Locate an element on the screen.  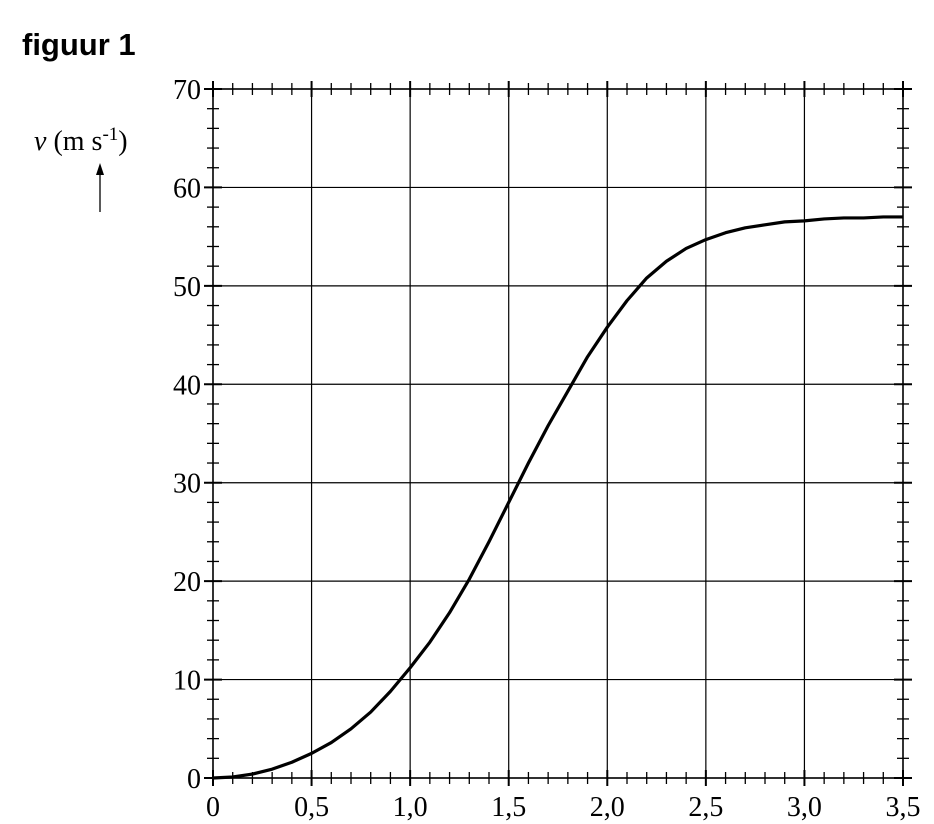
y-tick-label: 10 is located at coordinates (187, 681).